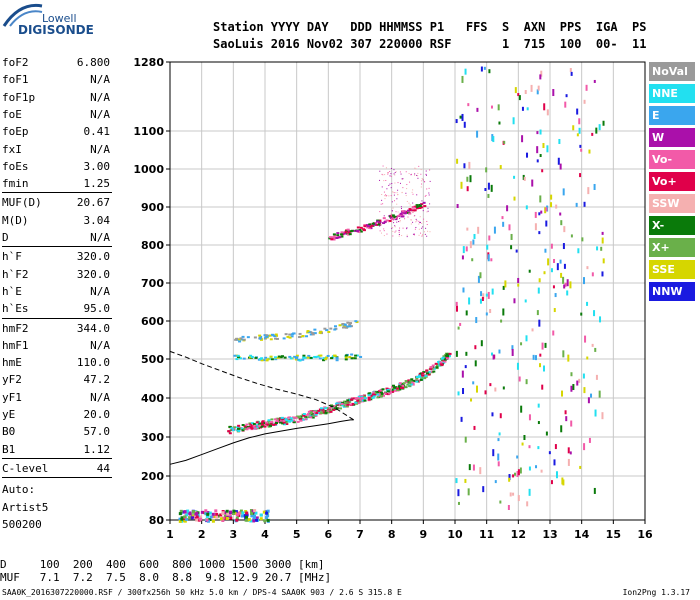 This screenshot has width=700, height=600. Describe the element at coordinates (672, 203) in the screenshot. I see `legend-item-ssw: SSW` at that location.